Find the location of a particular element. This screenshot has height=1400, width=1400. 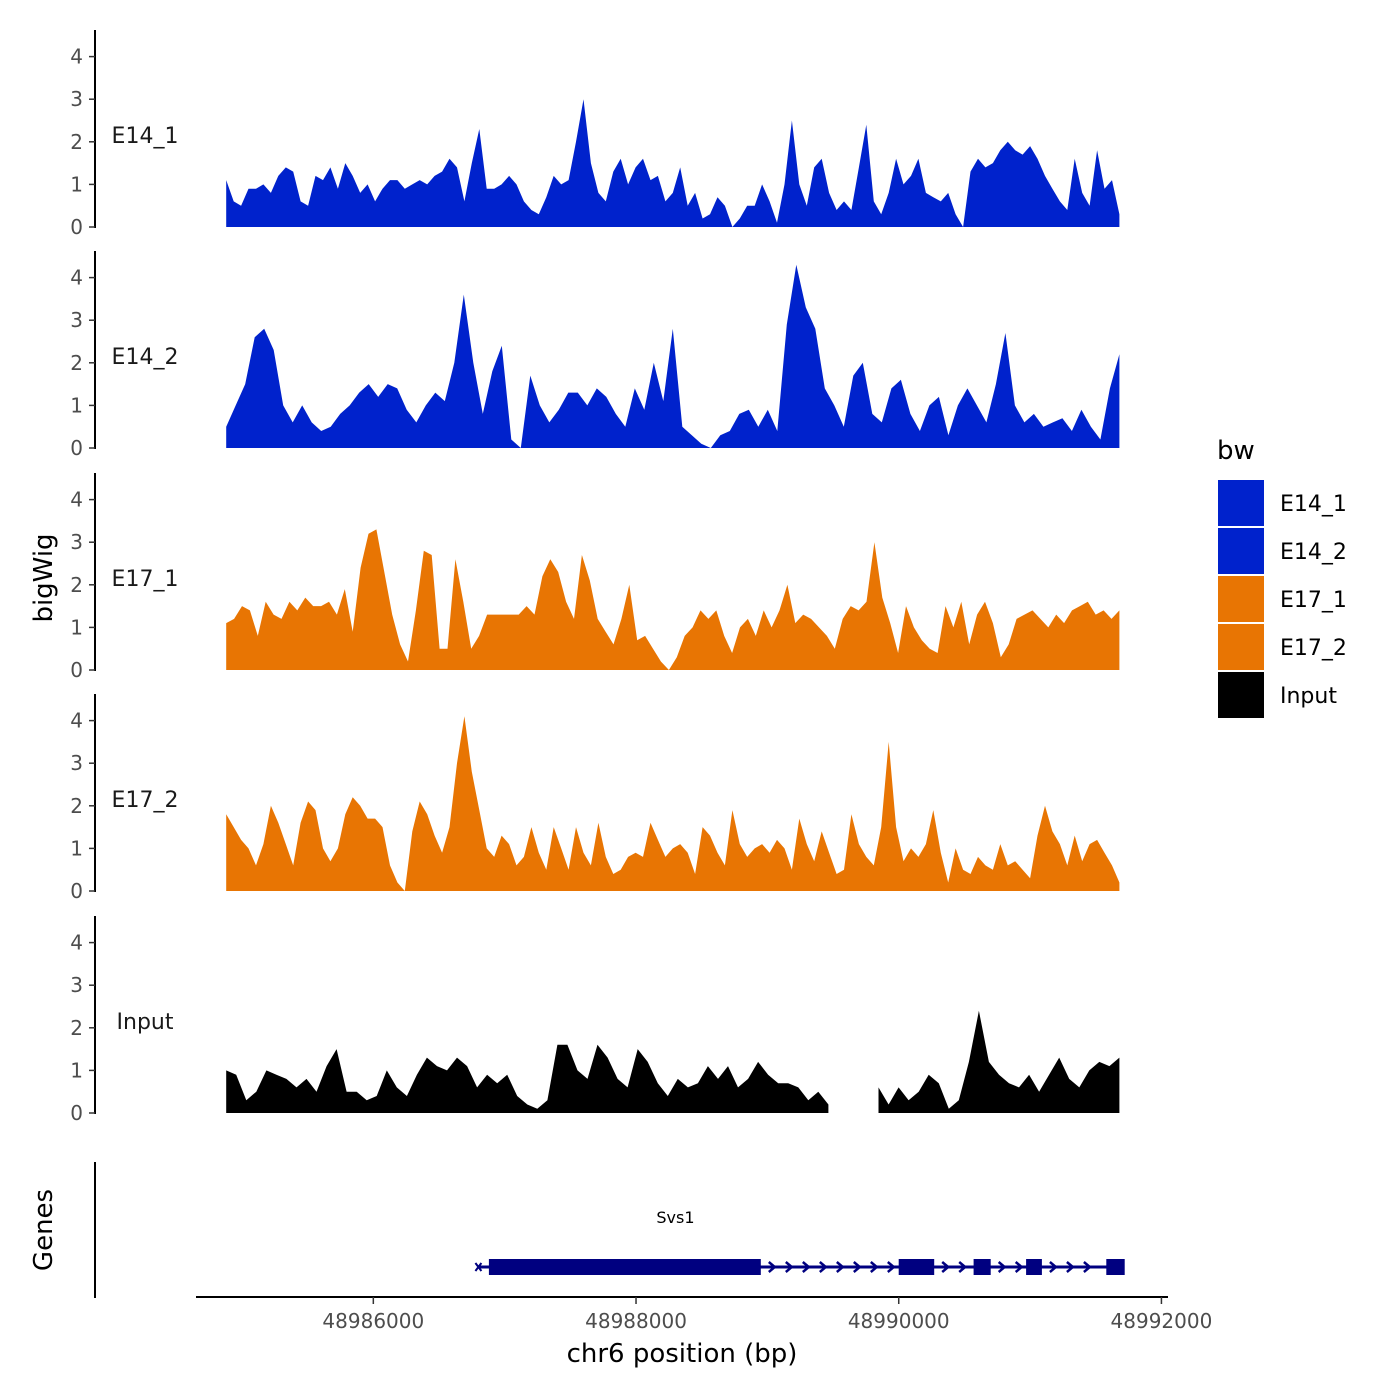

legend-entry-input: Input is located at coordinates (1277, 695).